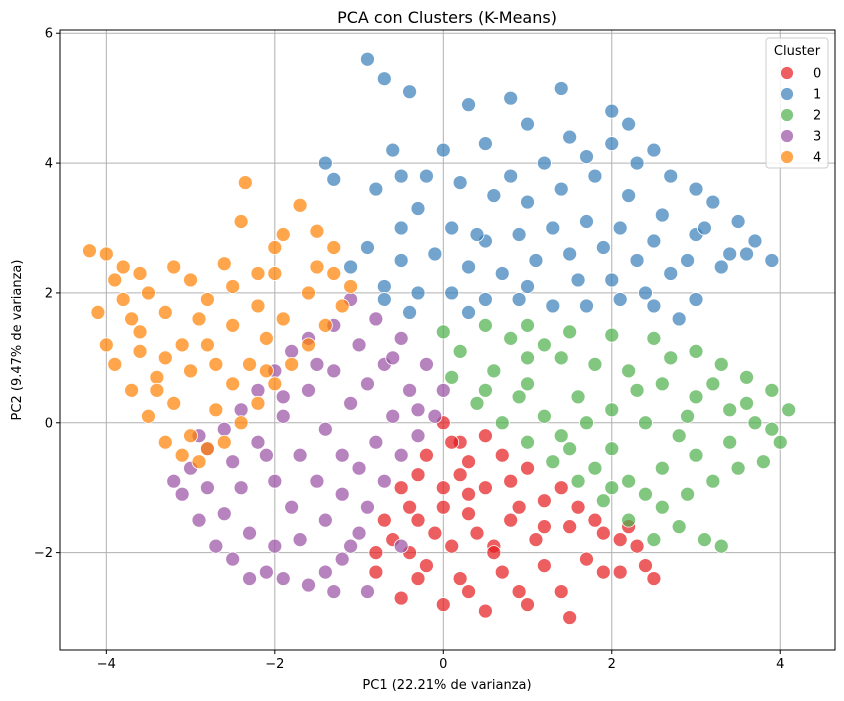 This screenshot has width=844, height=701. Describe the element at coordinates (443, 664) in the screenshot. I see `x-tick-label-2: 0` at that location.